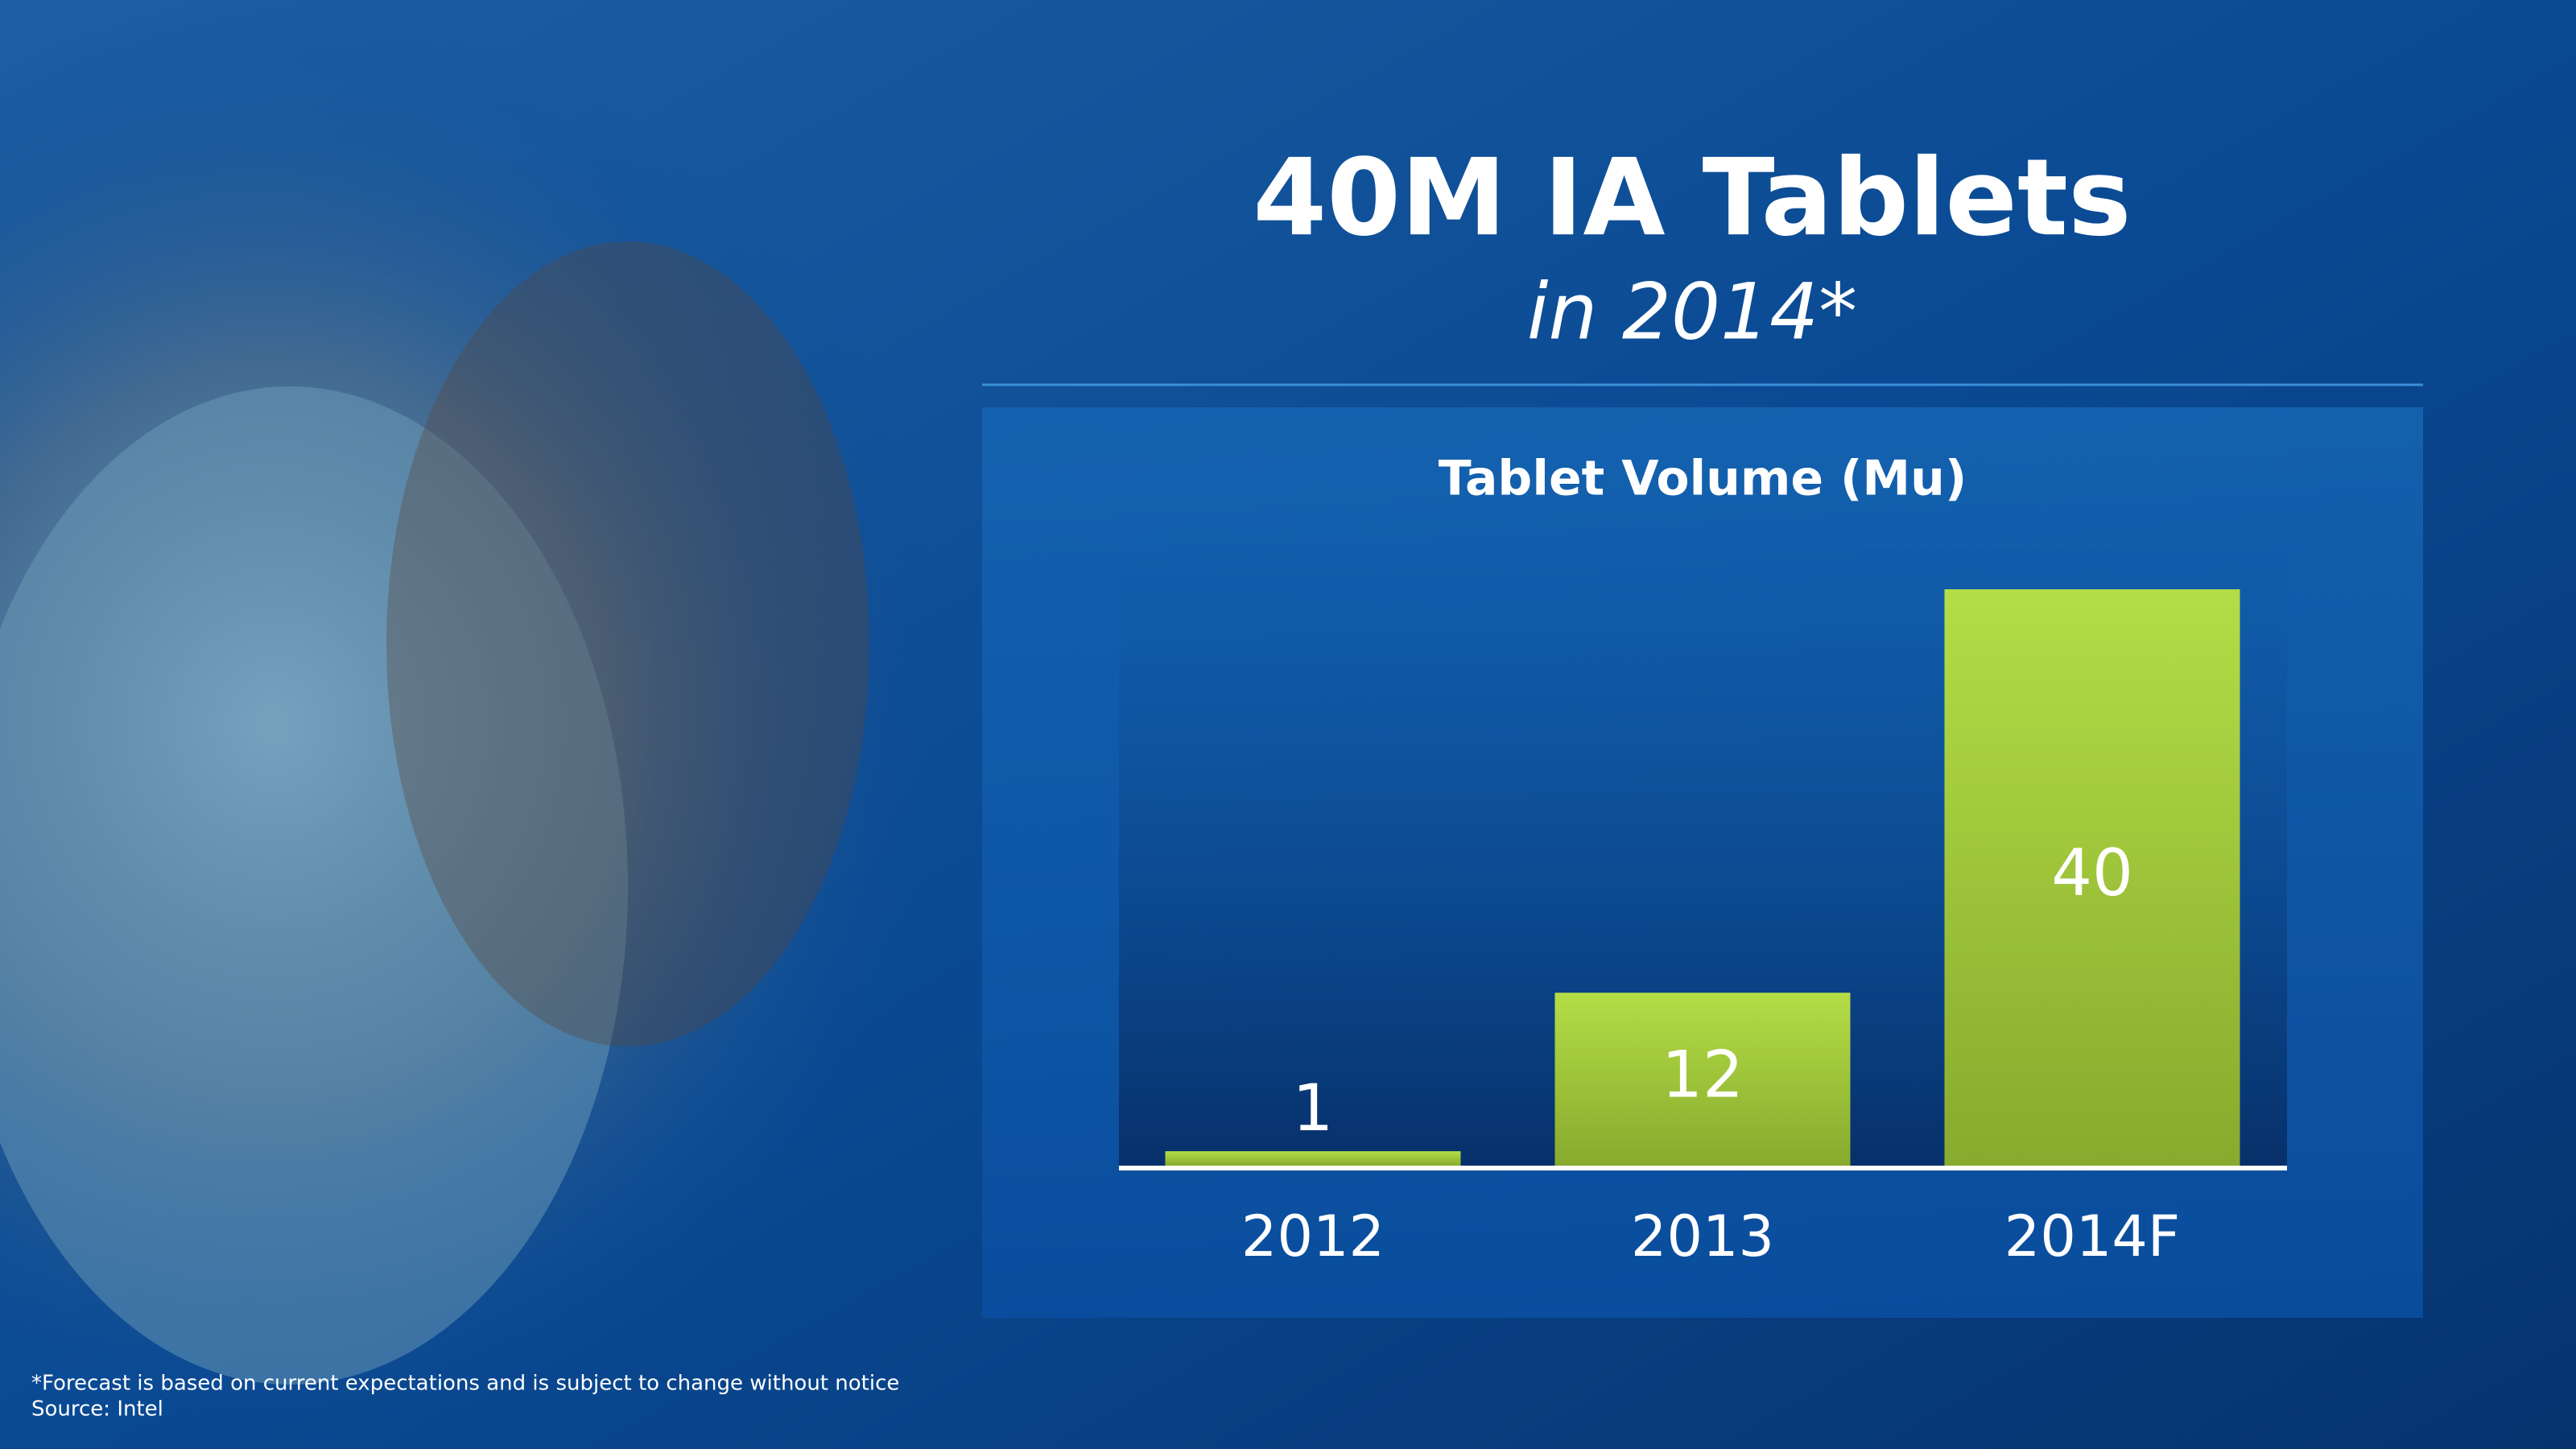  Describe the element at coordinates (2092, 873) in the screenshot. I see `value-label: 40` at that location.